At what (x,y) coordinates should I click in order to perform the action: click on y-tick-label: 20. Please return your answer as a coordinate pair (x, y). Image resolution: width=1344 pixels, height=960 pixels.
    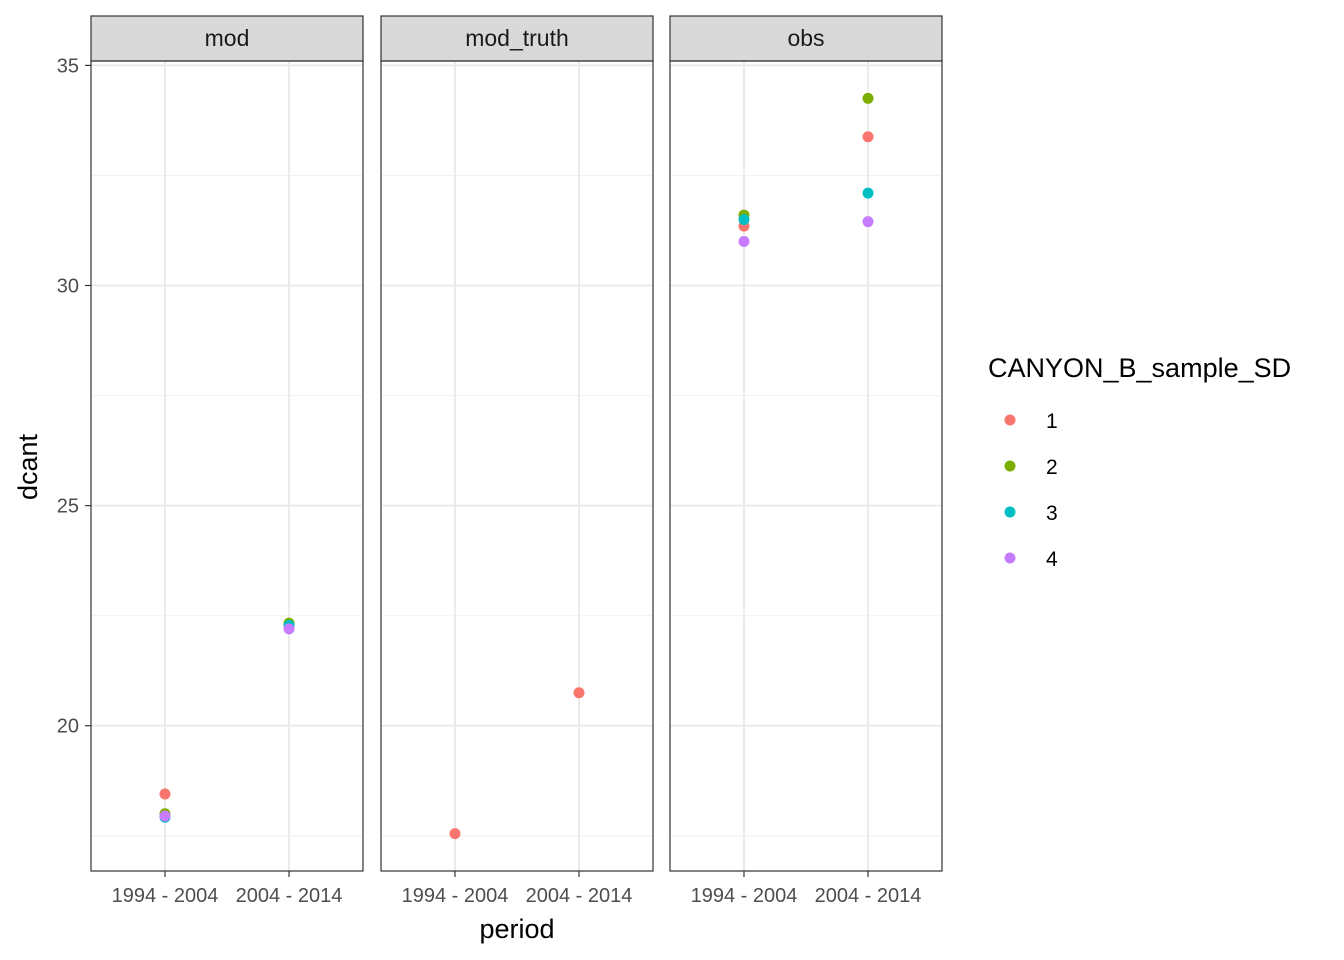
    Looking at the image, I should click on (68, 727).